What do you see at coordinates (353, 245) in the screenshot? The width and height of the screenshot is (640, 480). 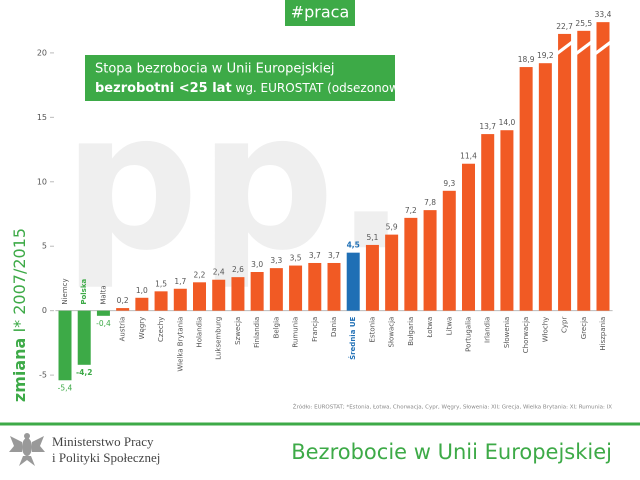 I see `value-label: 4,5` at bounding box center [353, 245].